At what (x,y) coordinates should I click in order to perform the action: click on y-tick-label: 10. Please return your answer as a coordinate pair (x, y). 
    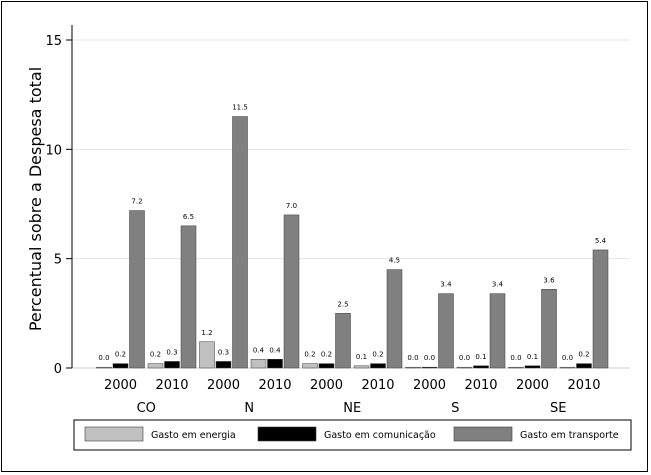
    Looking at the image, I should click on (53, 150).